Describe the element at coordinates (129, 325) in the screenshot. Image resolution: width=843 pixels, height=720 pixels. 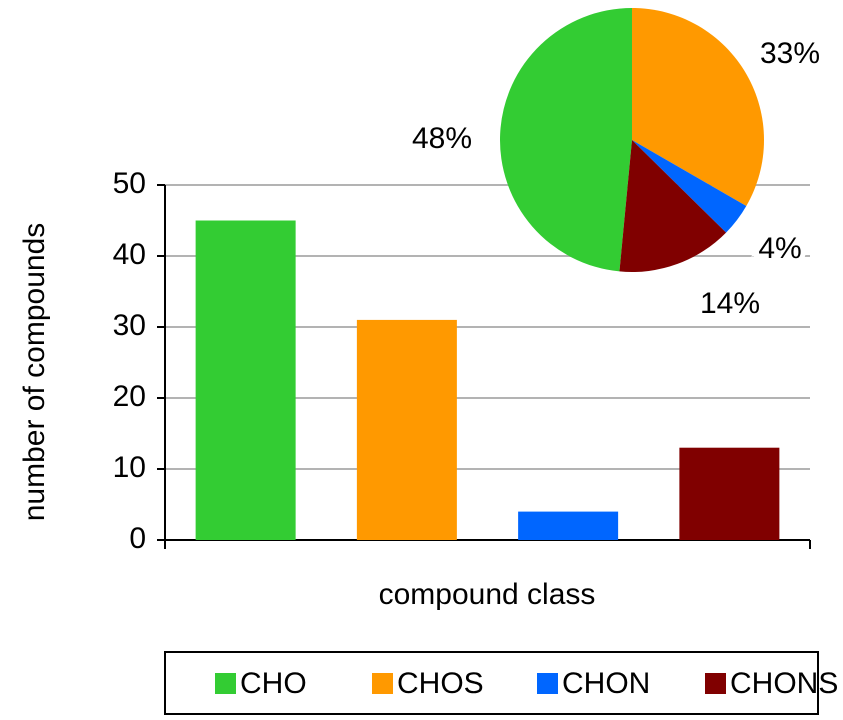
I see `y-tick-label: 30` at that location.